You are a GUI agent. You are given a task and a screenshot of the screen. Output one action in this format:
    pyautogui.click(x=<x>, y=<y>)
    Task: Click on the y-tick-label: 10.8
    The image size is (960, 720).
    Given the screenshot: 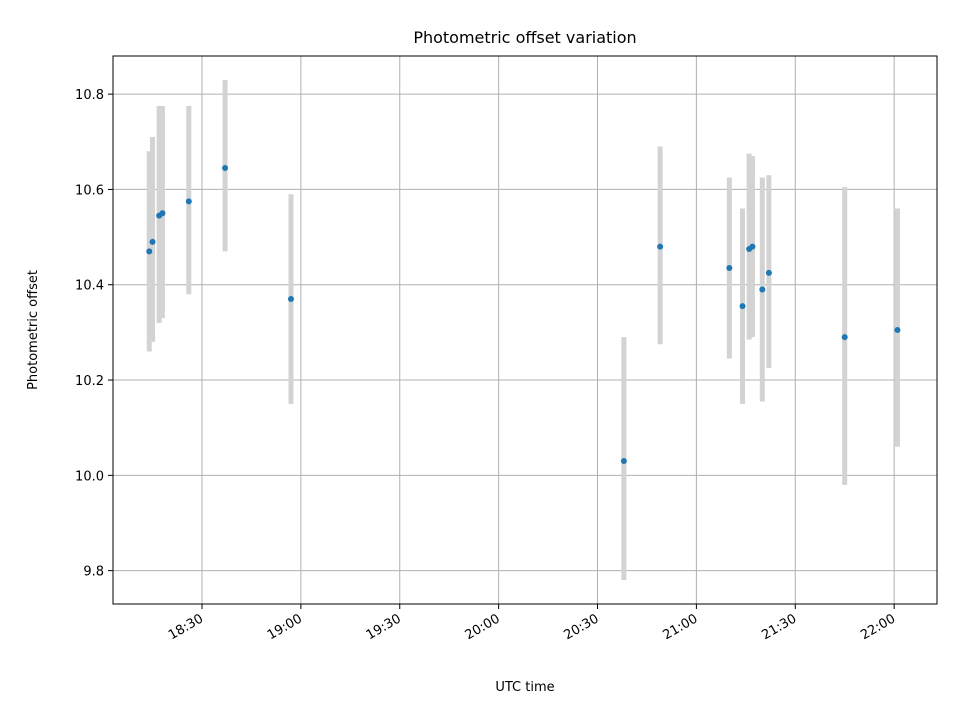 What is the action you would take?
    pyautogui.click(x=89, y=95)
    